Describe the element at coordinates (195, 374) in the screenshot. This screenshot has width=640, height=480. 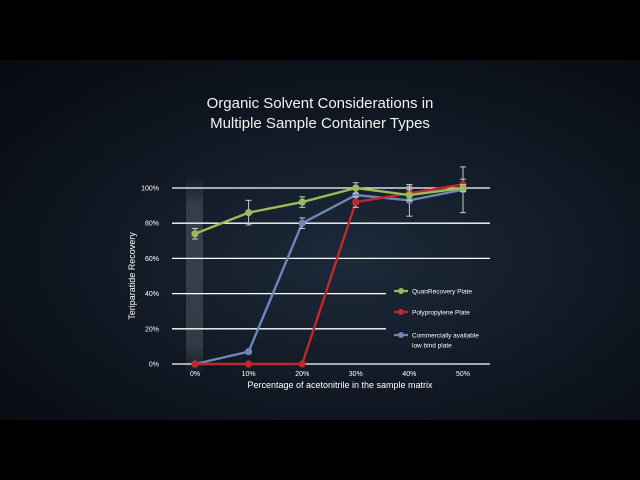
I see `x-tick-label: 0%` at that location.